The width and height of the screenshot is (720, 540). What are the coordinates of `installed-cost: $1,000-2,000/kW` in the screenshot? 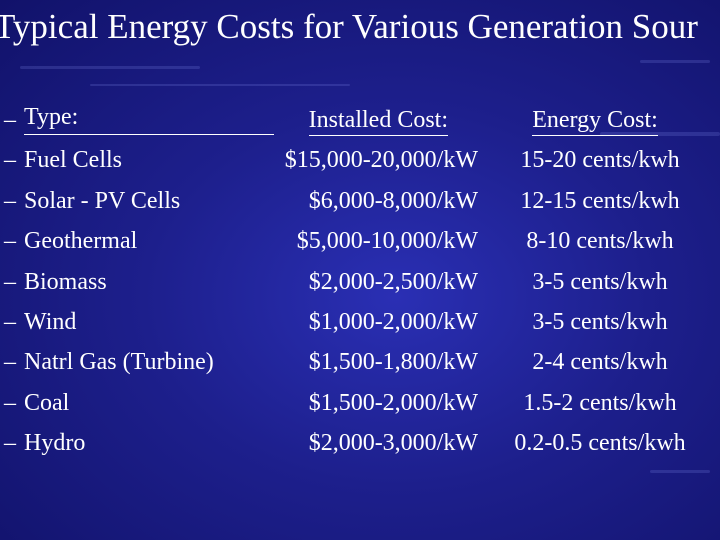 It's located at (393, 321).